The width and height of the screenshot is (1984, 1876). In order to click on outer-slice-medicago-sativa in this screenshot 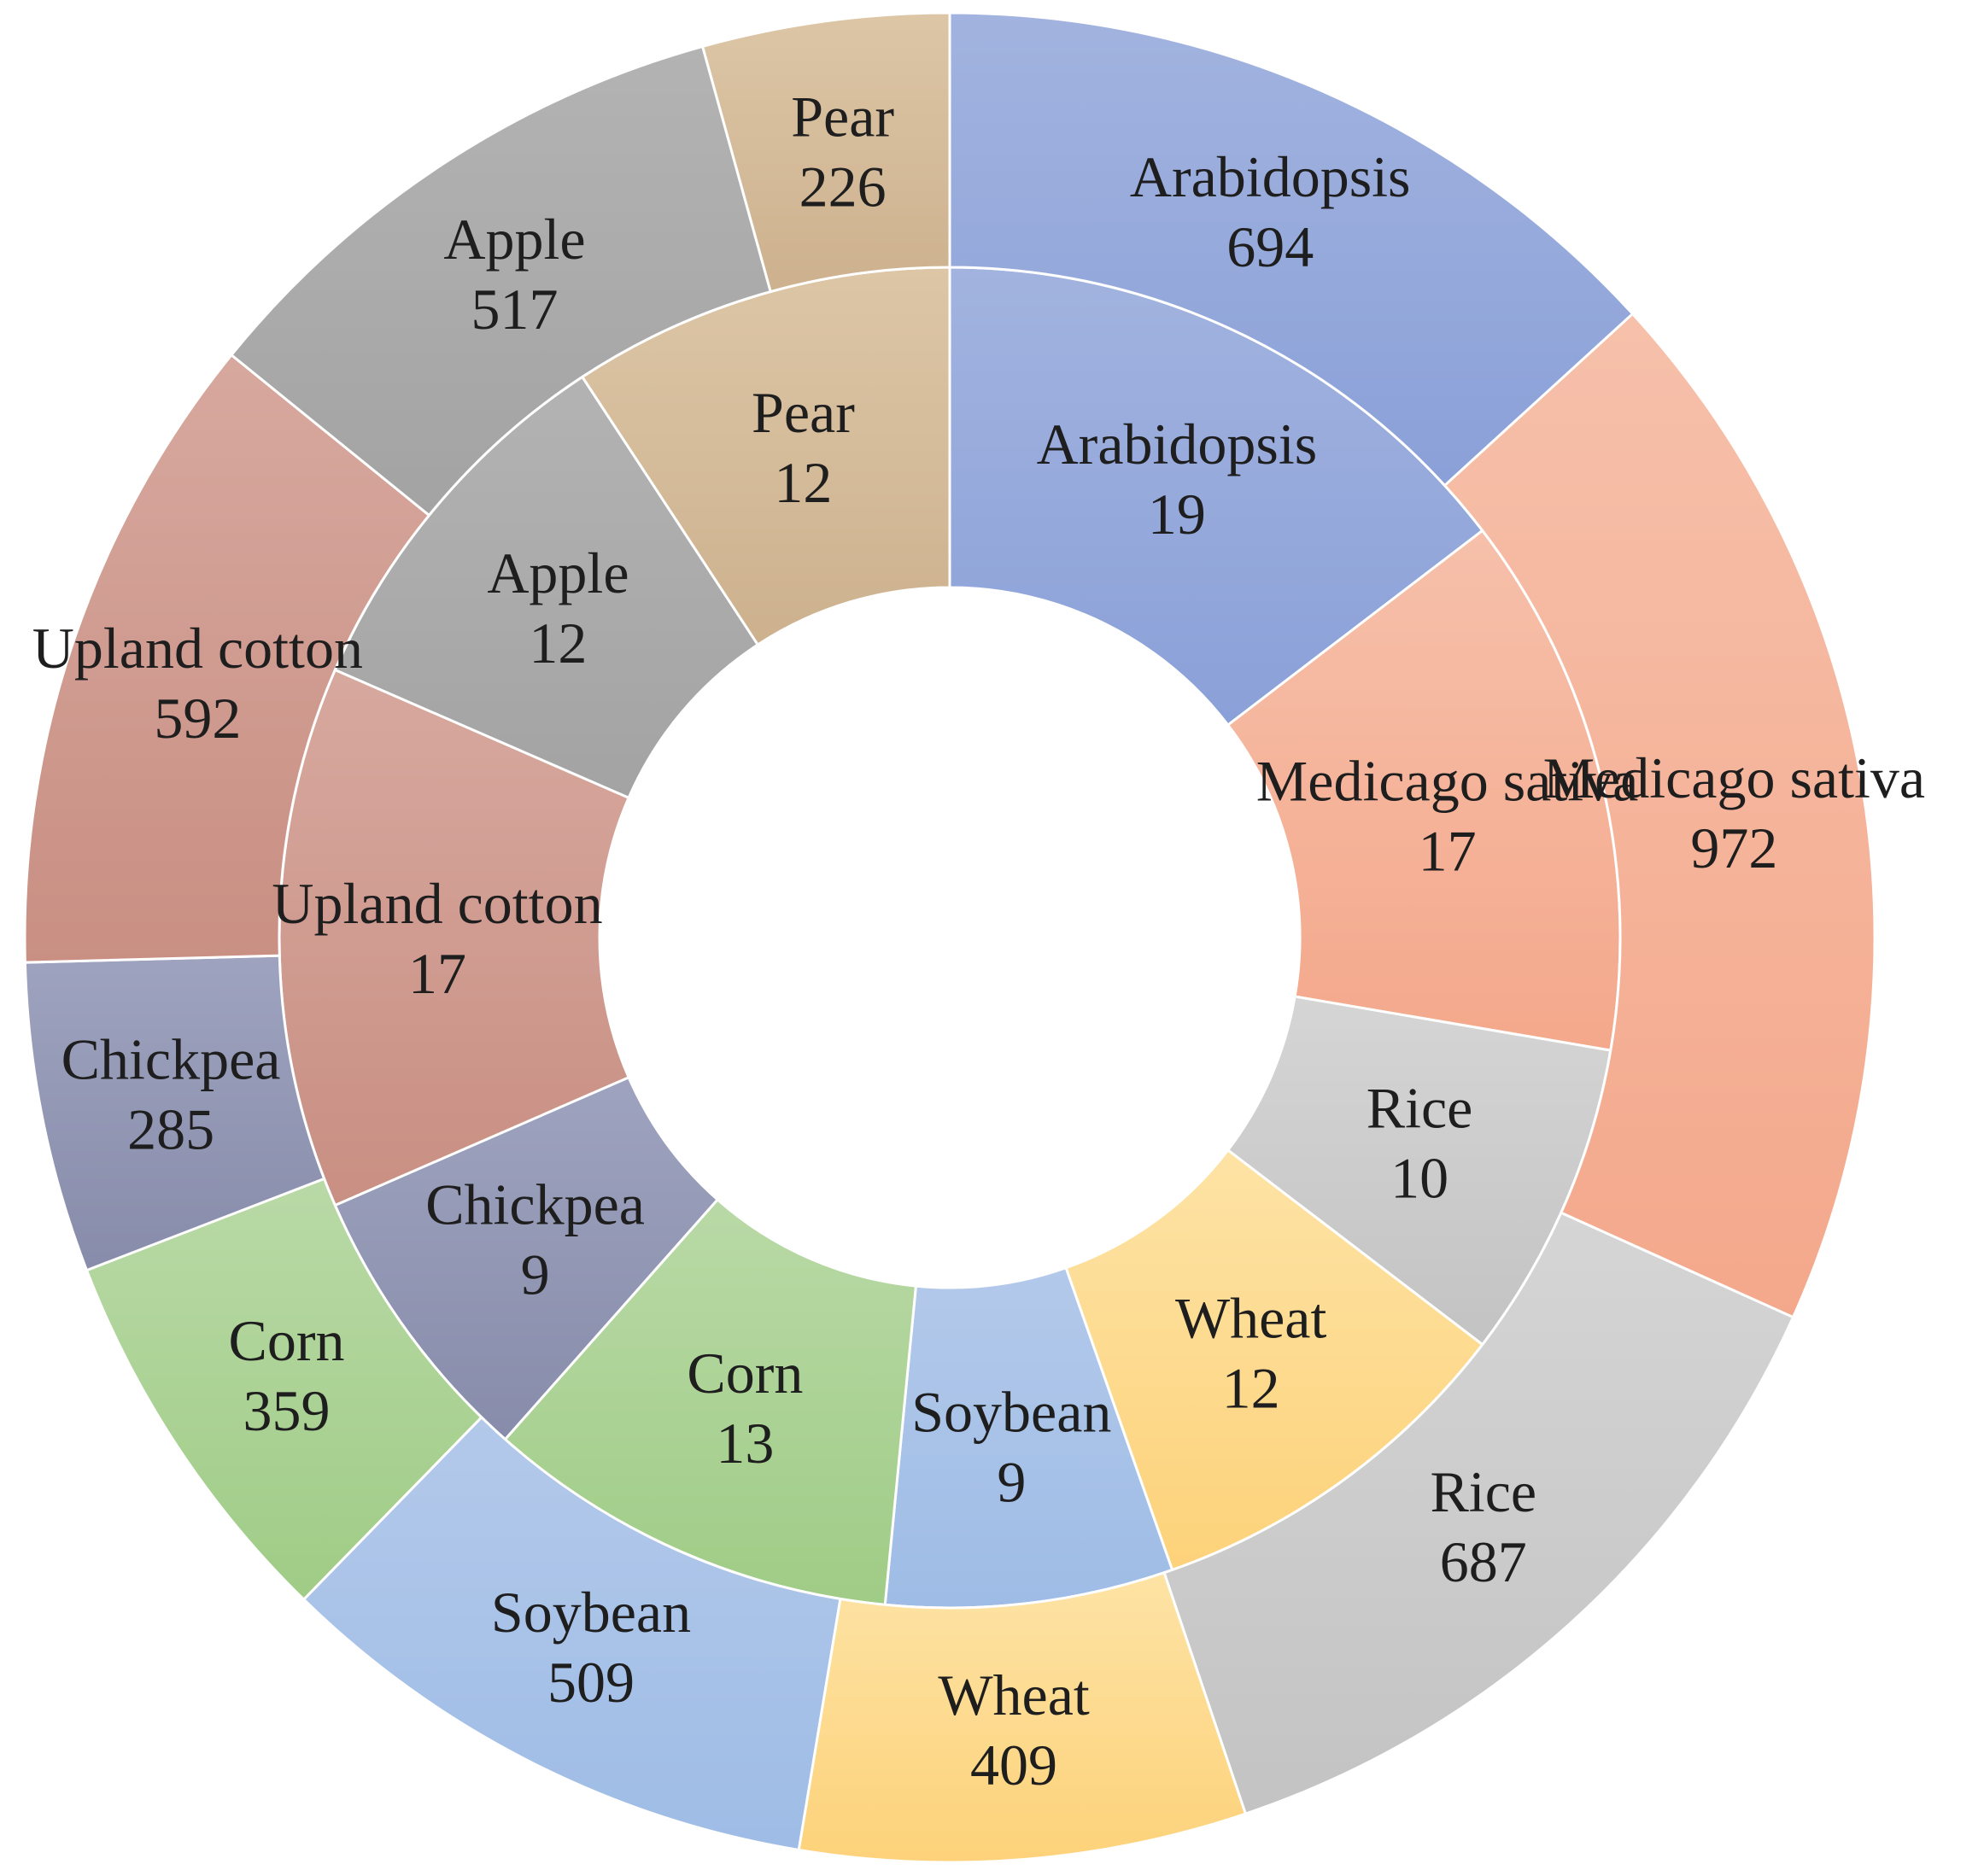, I will do `click(1659, 815)`.